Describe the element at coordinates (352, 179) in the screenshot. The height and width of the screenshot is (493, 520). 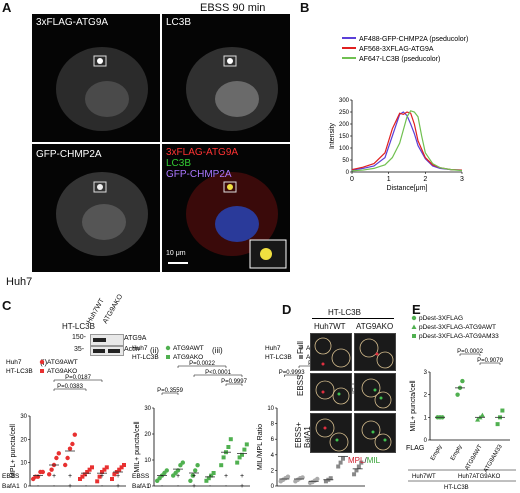
I see `x-tick-label: 0` at that location.